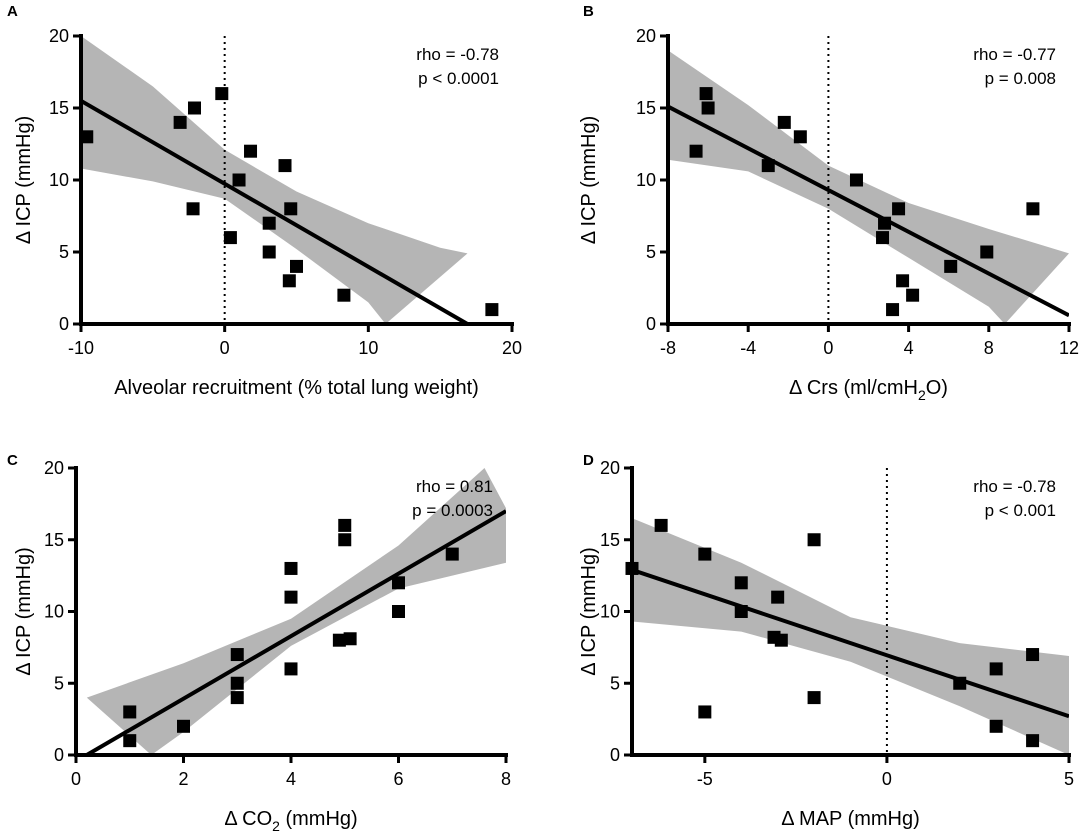 This screenshot has width=1084, height=834. What do you see at coordinates (81, 348) in the screenshot?
I see `x-tick-label: -10` at bounding box center [81, 348].